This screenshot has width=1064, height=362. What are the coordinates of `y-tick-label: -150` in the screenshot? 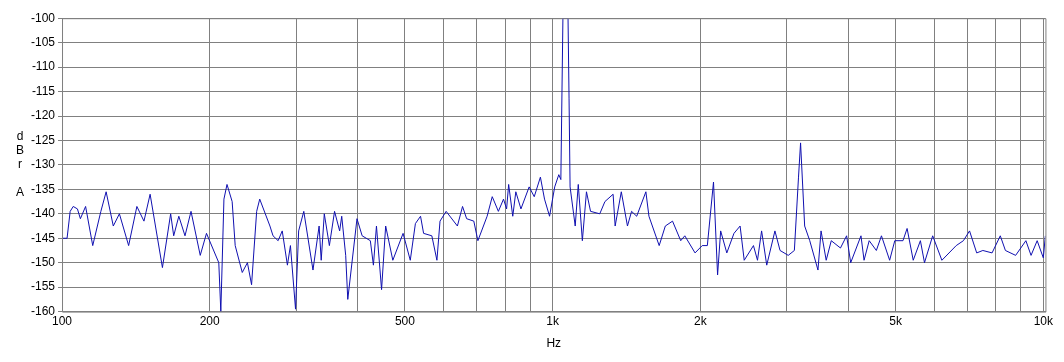 It's located at (43, 262).